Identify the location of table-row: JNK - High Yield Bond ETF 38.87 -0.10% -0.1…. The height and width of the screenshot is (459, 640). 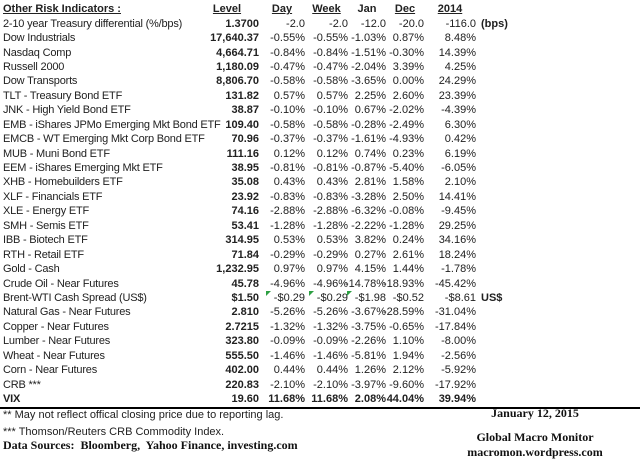
(320, 110).